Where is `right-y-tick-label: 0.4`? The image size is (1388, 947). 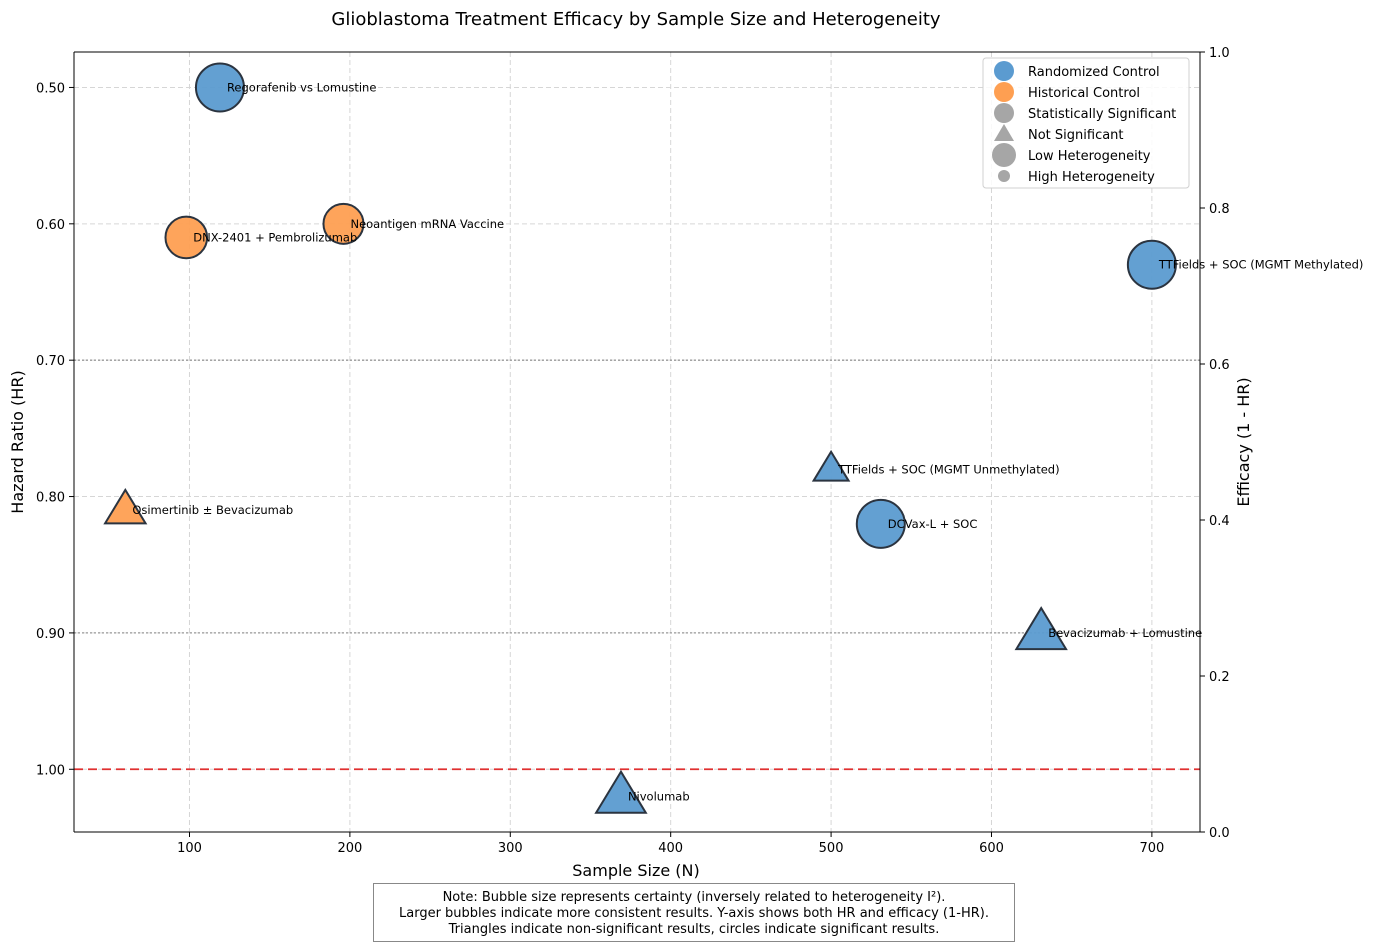
right-y-tick-label: 0.4 is located at coordinates (1219, 521).